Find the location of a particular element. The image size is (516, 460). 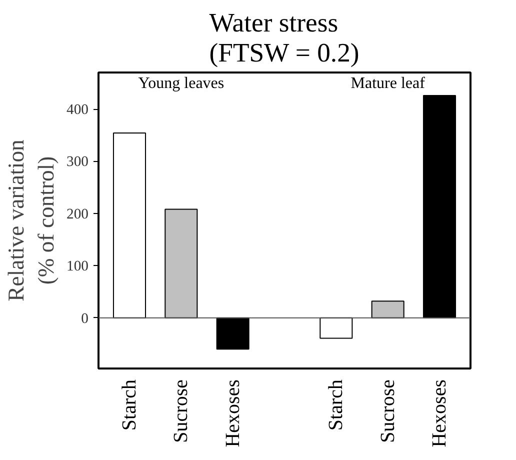

annotation: Mature leaf is located at coordinates (388, 83).